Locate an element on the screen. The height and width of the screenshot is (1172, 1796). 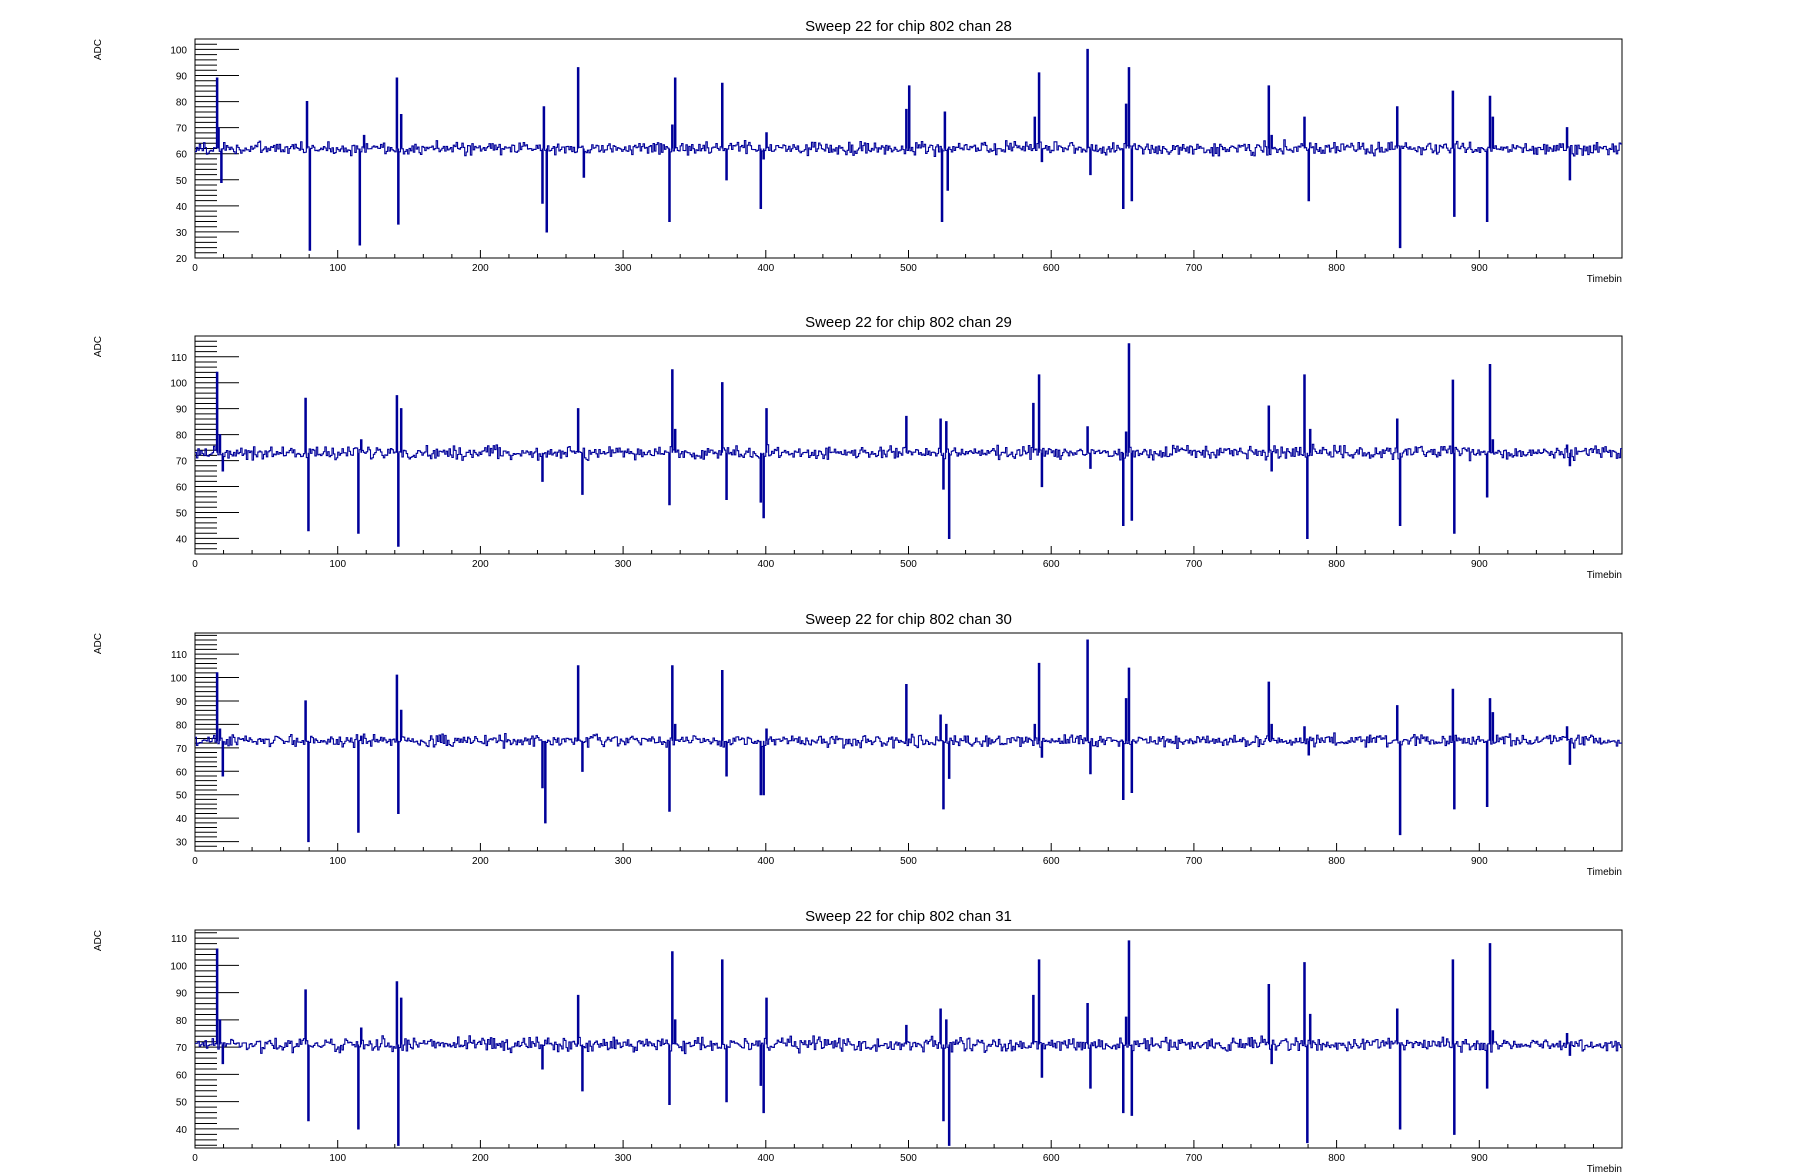
plot-title: Sweep 22 for chip 802 chan 31 is located at coordinates (908, 916).